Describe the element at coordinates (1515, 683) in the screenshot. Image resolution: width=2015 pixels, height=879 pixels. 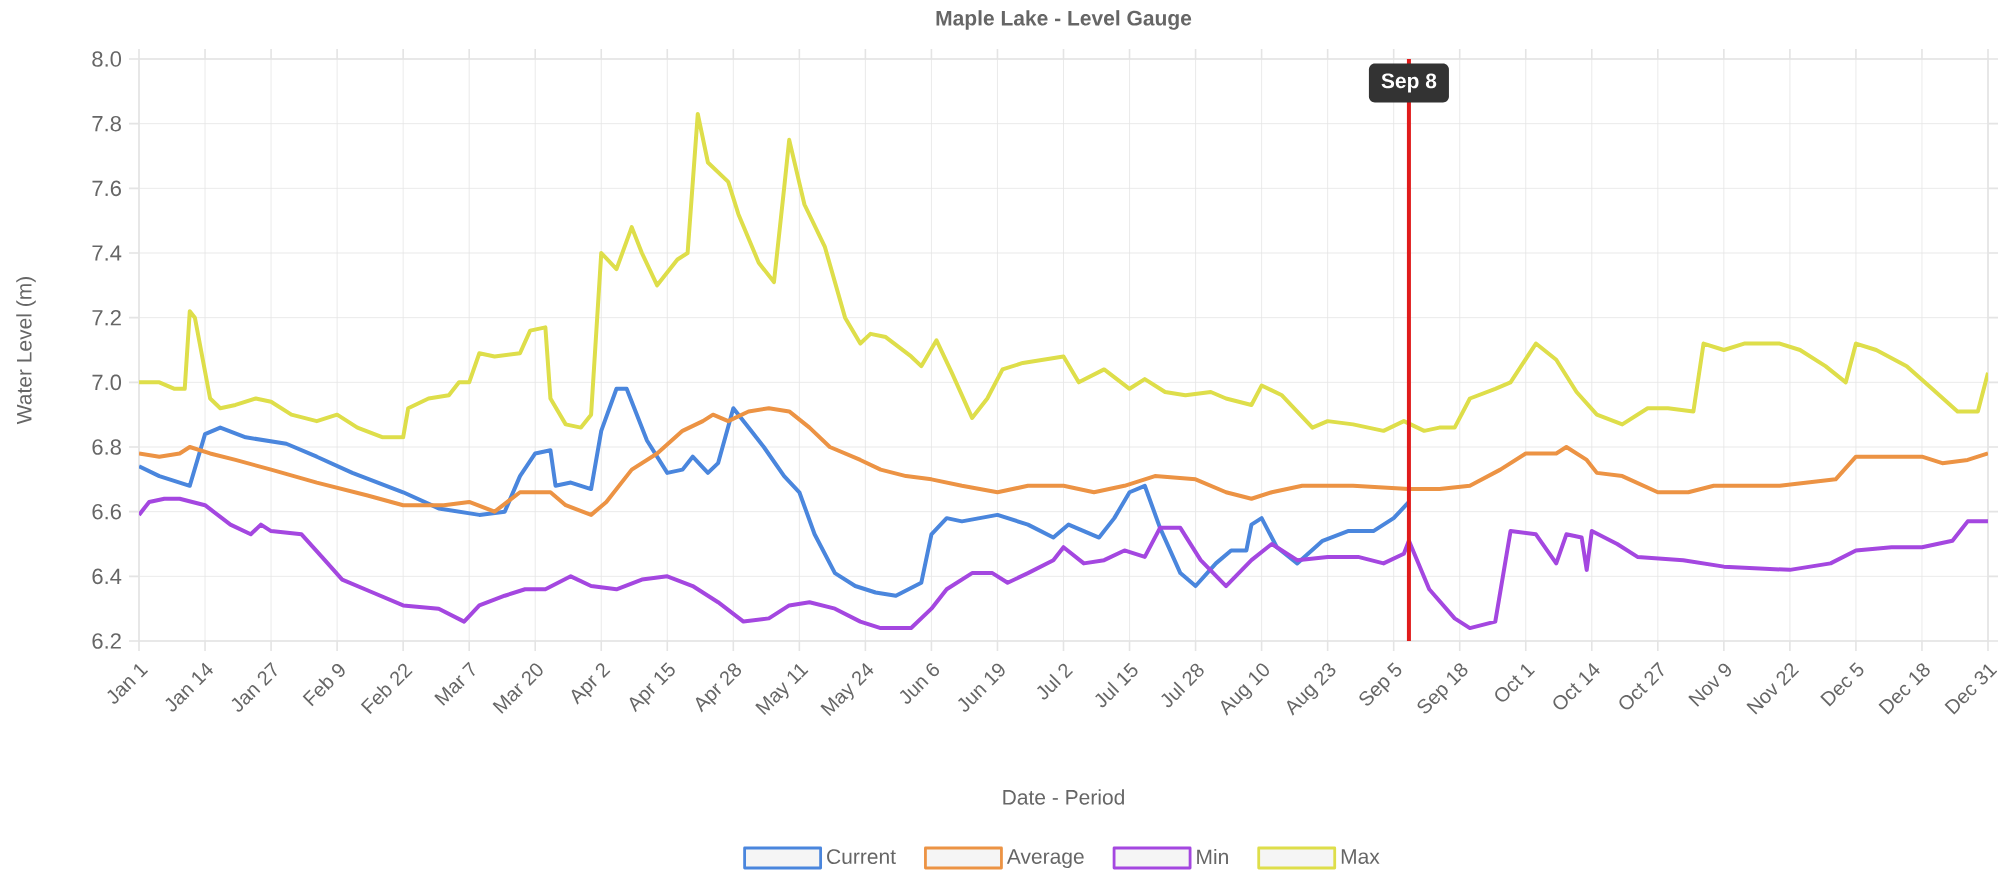
I see `x-tick-label: Oct 1` at that location.